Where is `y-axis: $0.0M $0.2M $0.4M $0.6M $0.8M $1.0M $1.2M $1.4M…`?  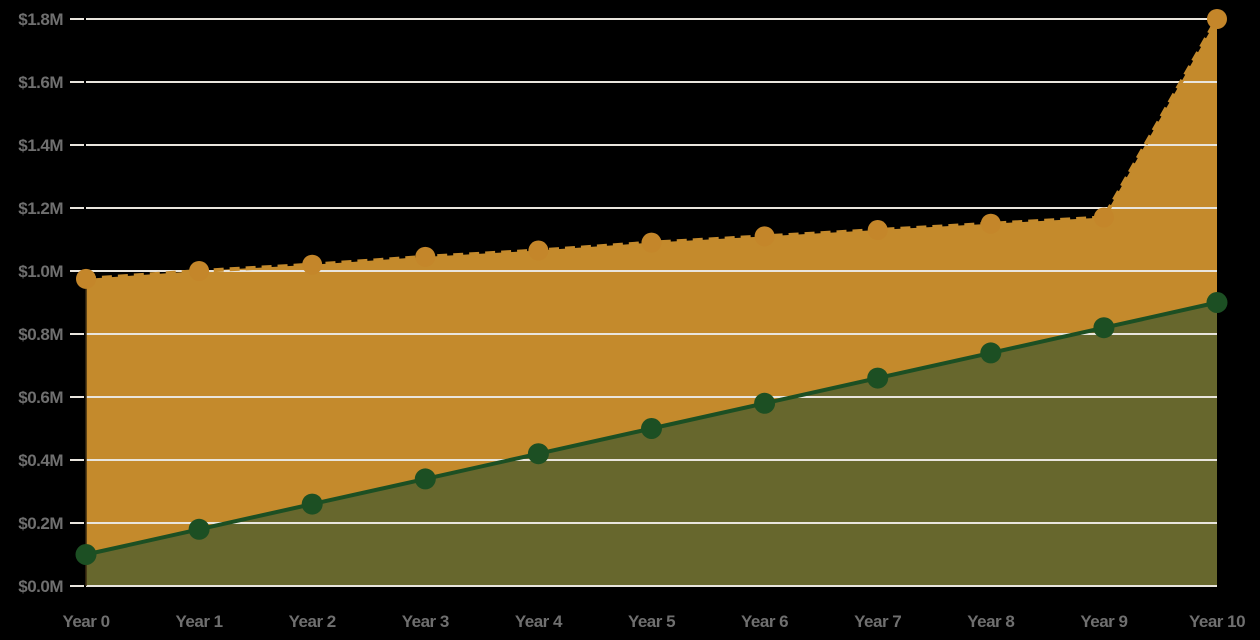
y-axis: $0.0M $0.2M $0.4M $0.6M $0.8M $1.0M $1.2M $1.4M… is located at coordinates (41, 303).